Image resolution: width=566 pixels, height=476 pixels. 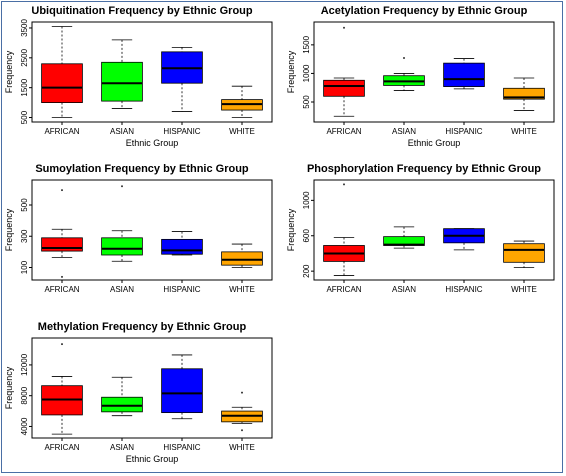 What do you see at coordinates (24, 426) in the screenshot?
I see `y-tick-label: 4000` at bounding box center [24, 426].